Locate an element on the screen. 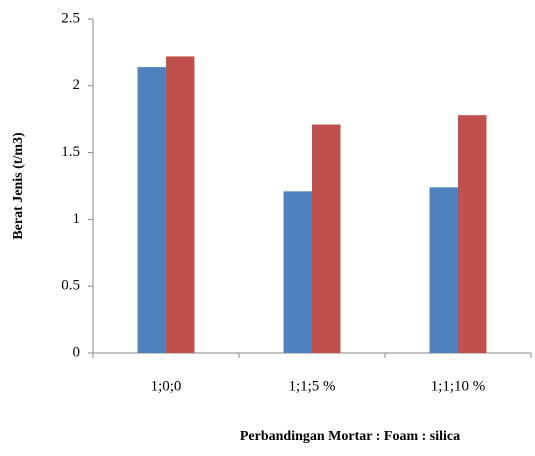  y-tick-label: 1.5 is located at coordinates (70, 152).